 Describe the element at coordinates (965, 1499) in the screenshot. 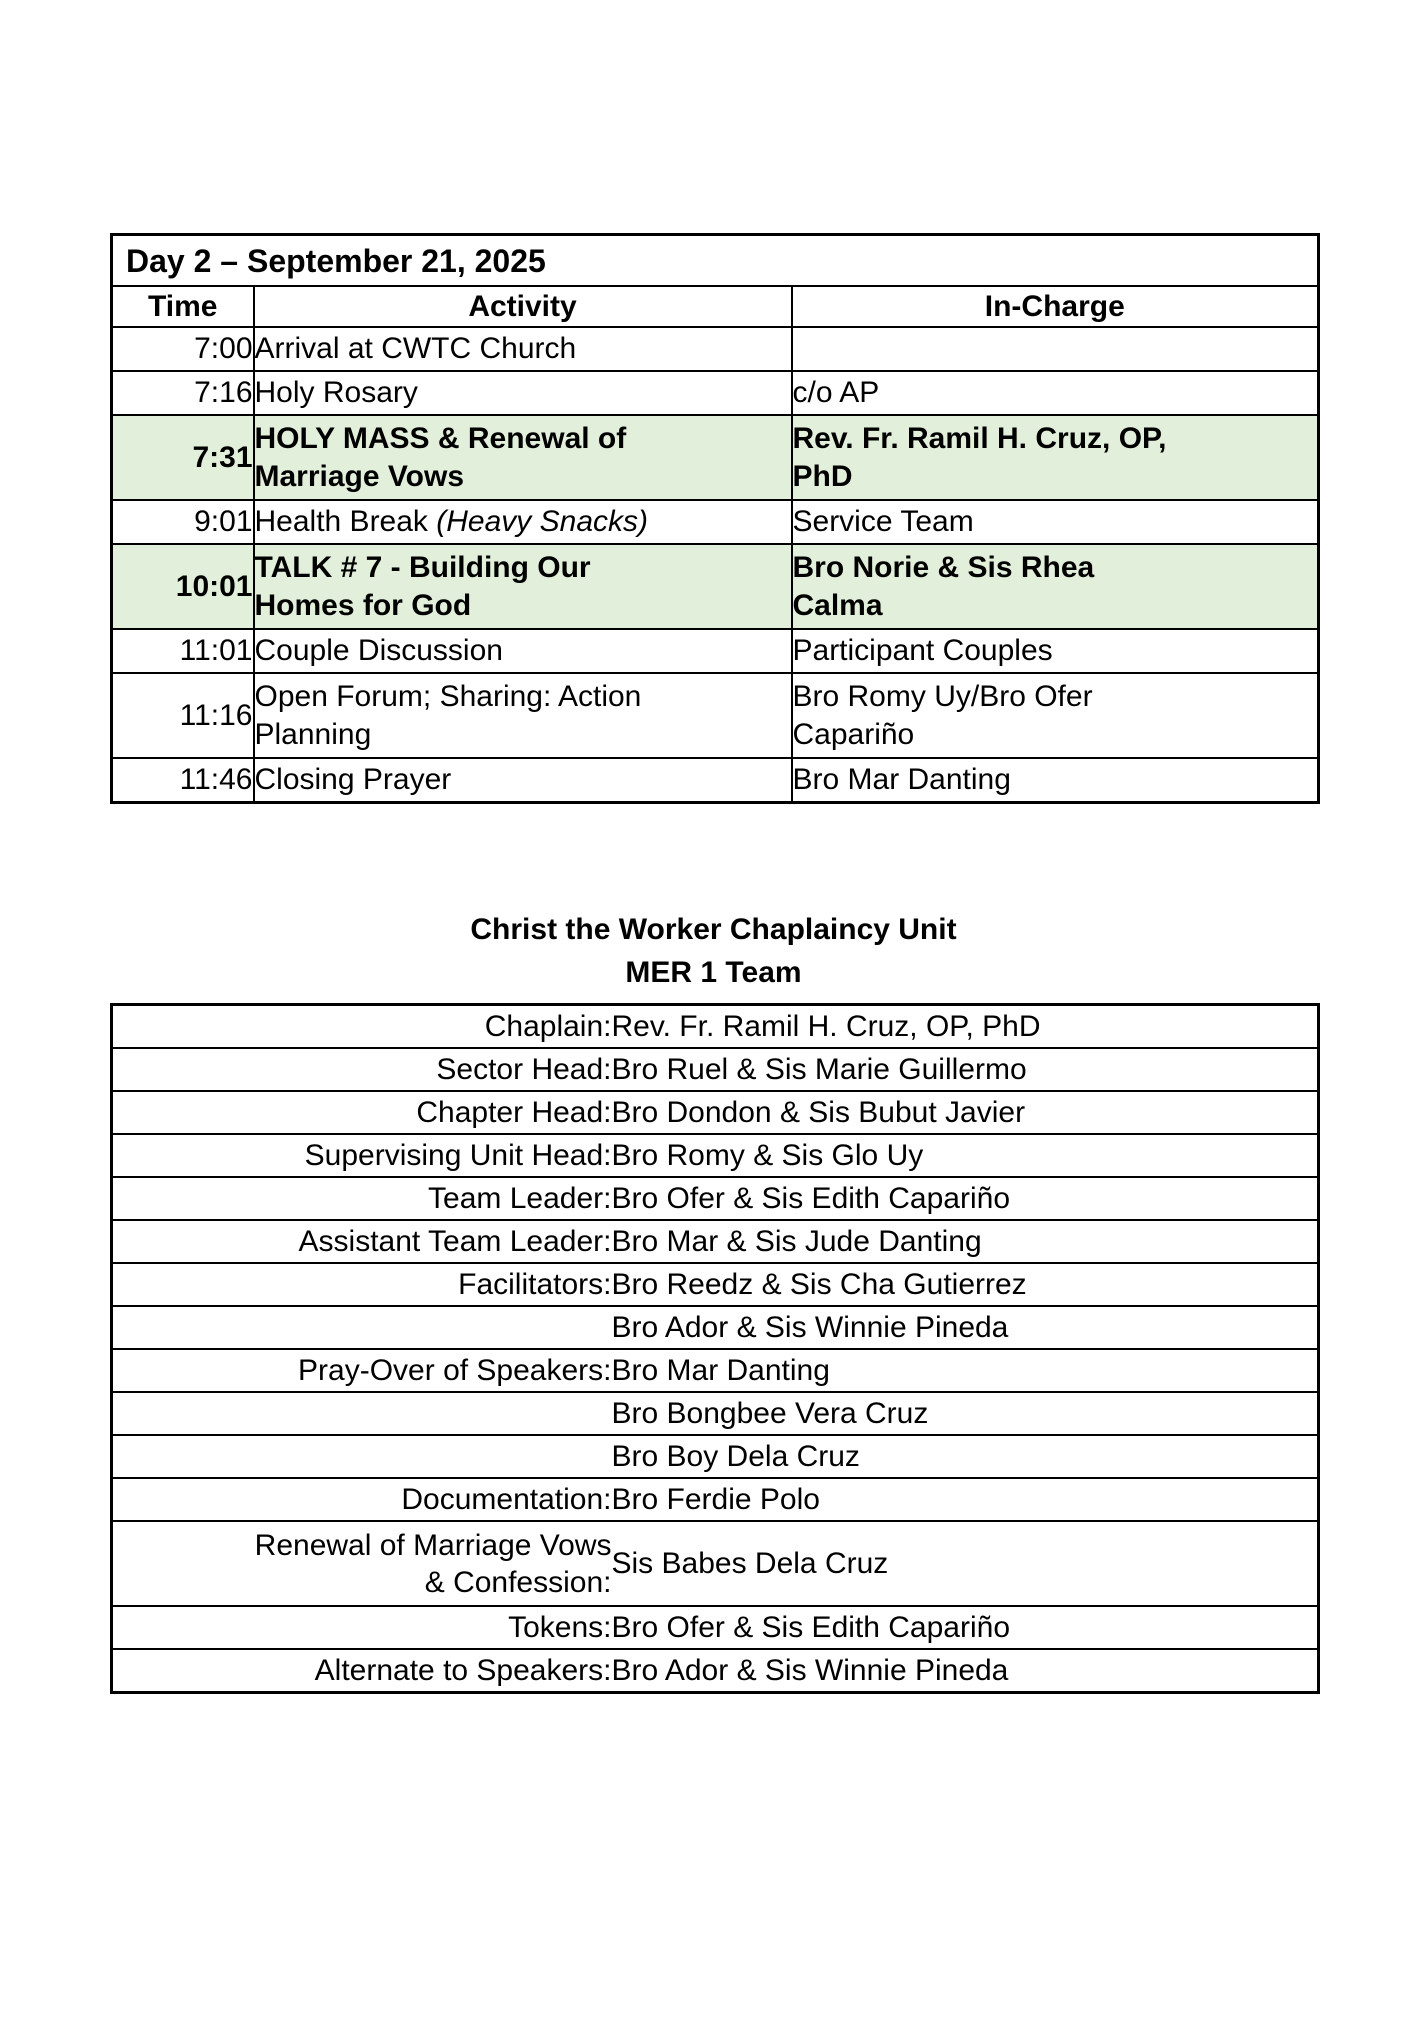

I see `name-cell: Bro Ferdie Polo` at that location.